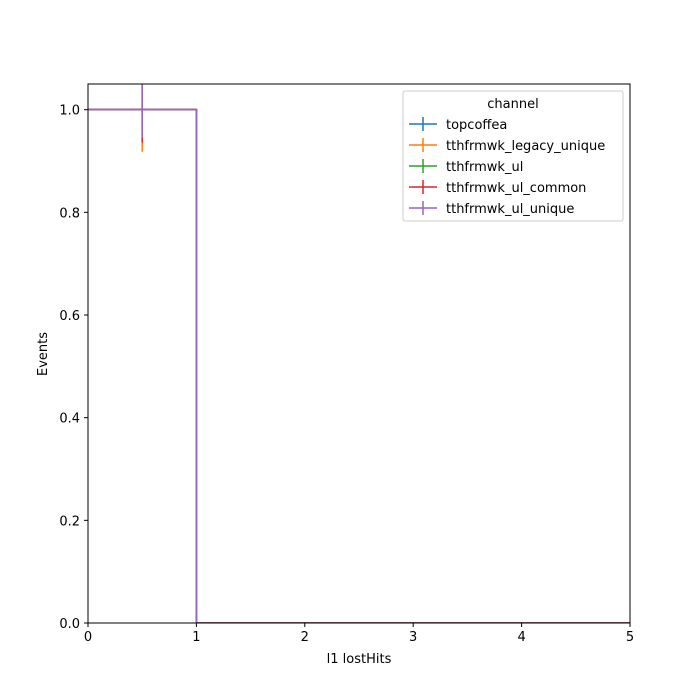 The image size is (700, 700). I want to click on x-tick-label: 2, so click(305, 637).